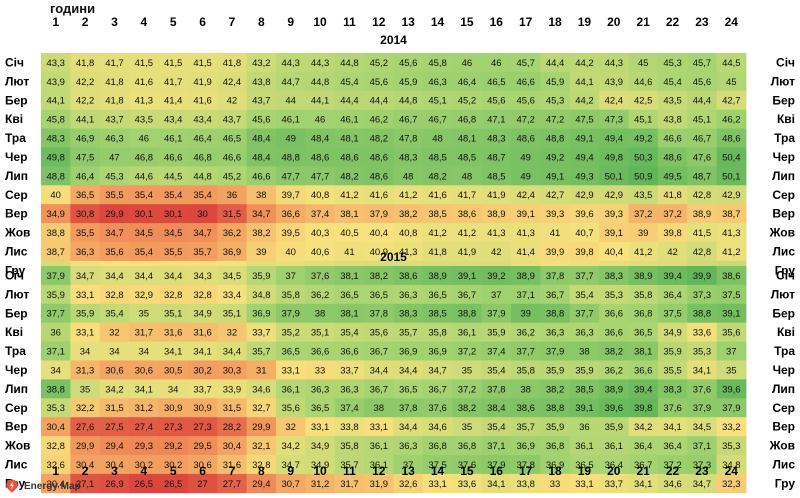 The image size is (800, 498). I want to click on hour-label-9: 9, so click(290, 22).